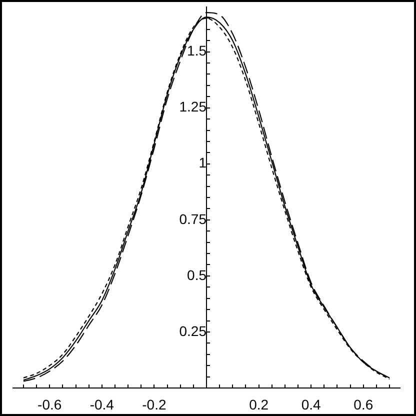 The image size is (416, 416). Describe the element at coordinates (259, 404) in the screenshot. I see `x-tick-label: 0.2` at that location.